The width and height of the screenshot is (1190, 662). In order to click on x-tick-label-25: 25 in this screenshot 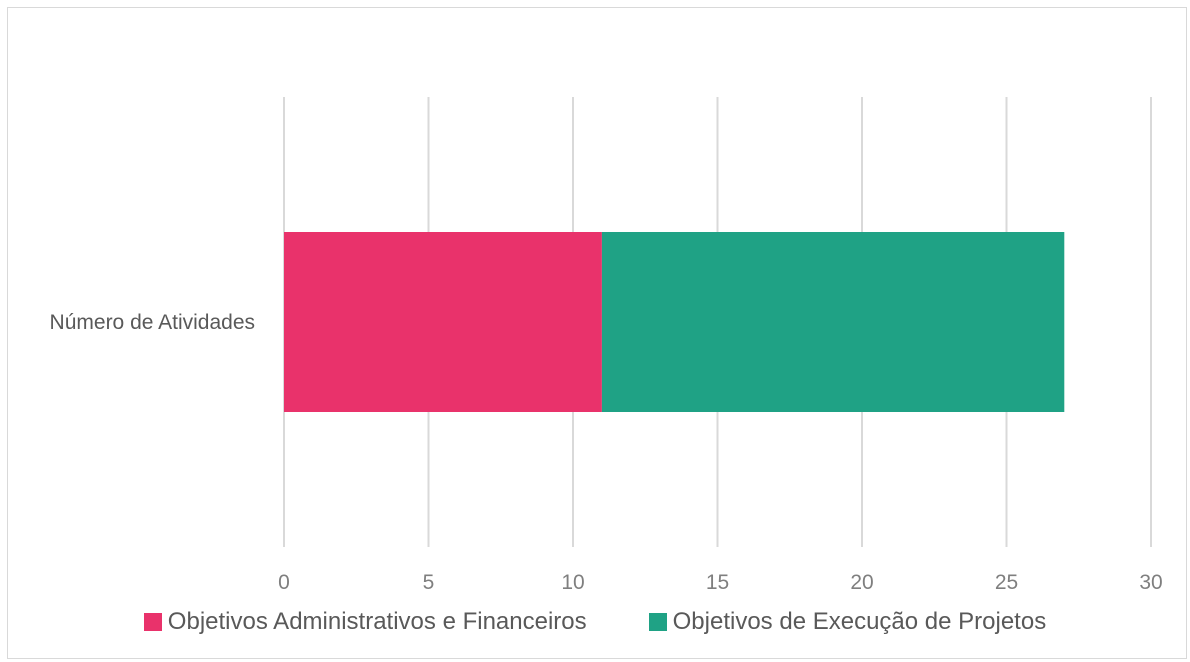, I will do `click(1006, 582)`.